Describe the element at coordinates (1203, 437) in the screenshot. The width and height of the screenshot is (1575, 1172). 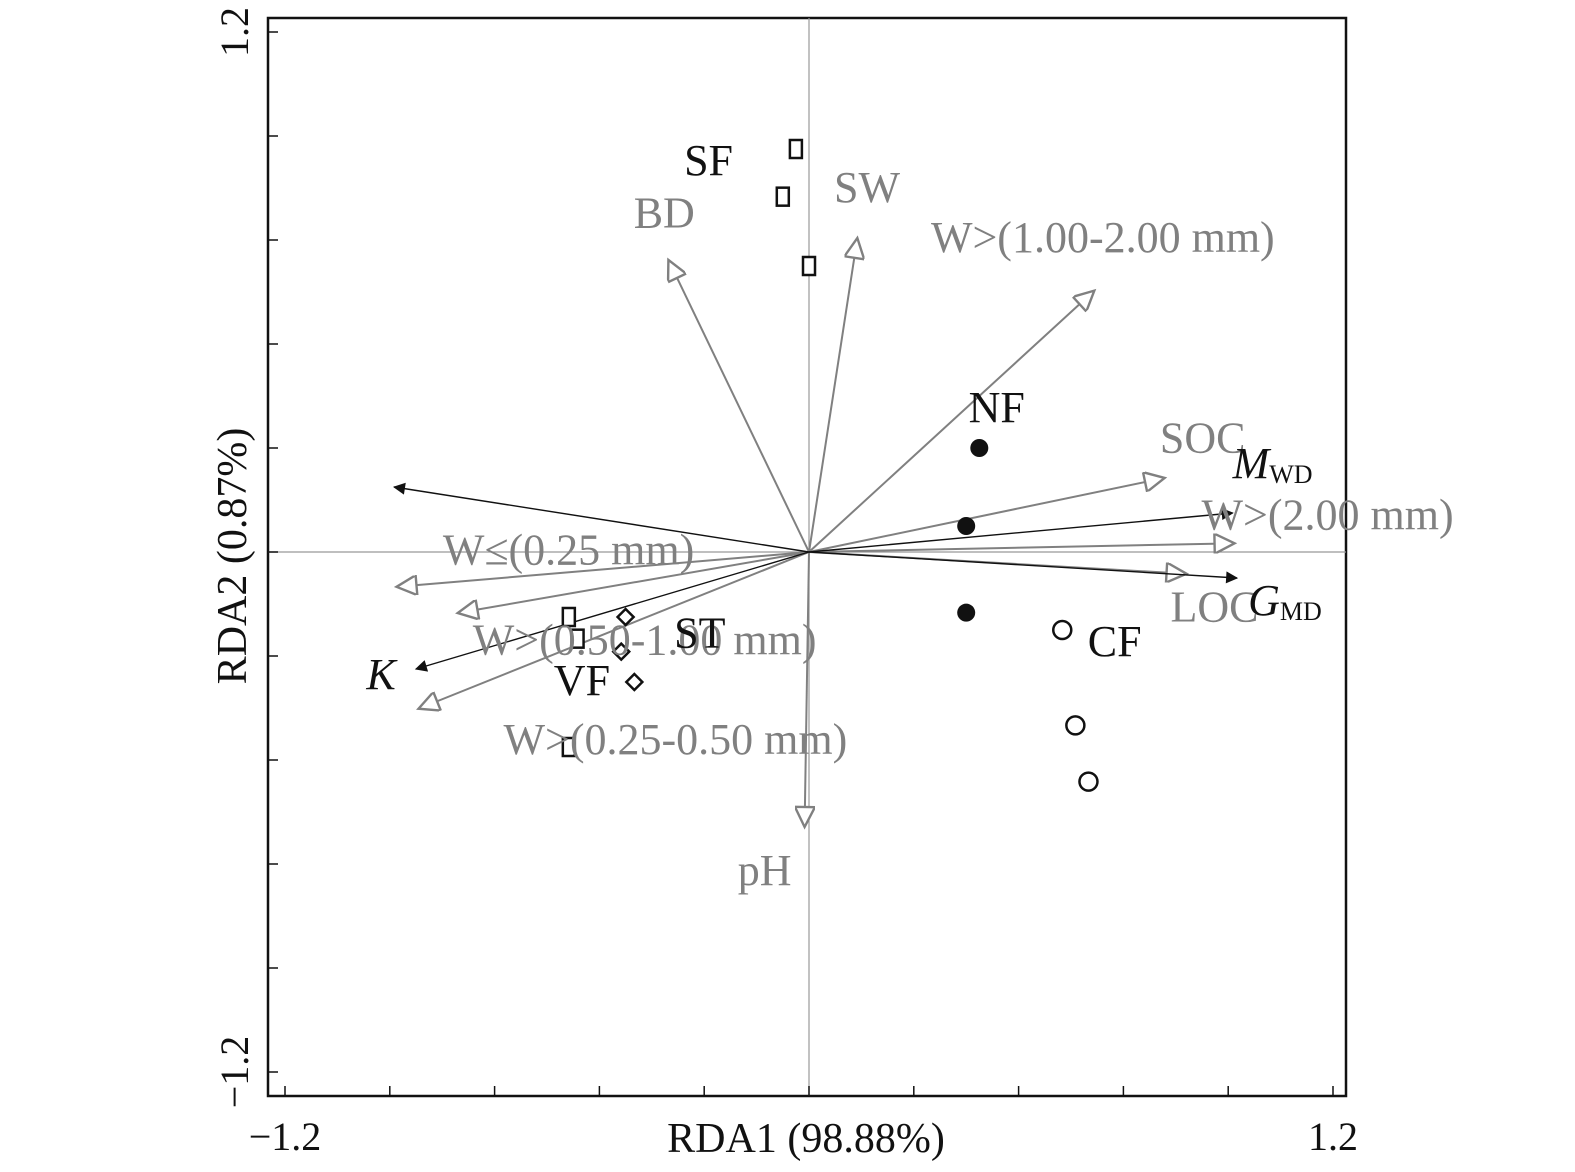
I see `explanatory-label-3: SOC` at that location.